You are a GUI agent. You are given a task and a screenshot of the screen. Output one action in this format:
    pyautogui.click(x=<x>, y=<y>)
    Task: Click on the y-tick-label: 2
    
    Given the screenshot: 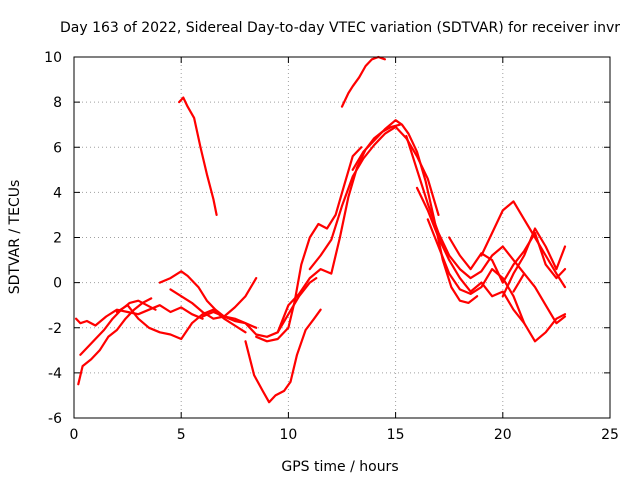 What is the action you would take?
    pyautogui.click(x=57, y=239)
    